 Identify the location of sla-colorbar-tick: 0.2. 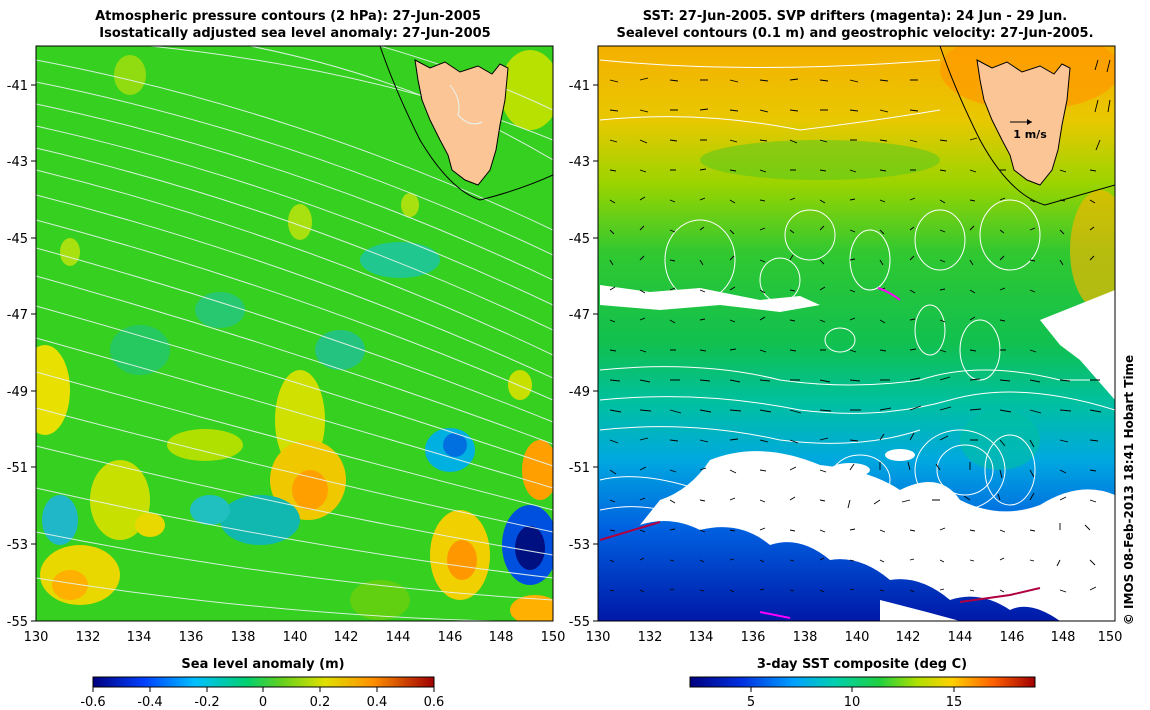
(320, 702).